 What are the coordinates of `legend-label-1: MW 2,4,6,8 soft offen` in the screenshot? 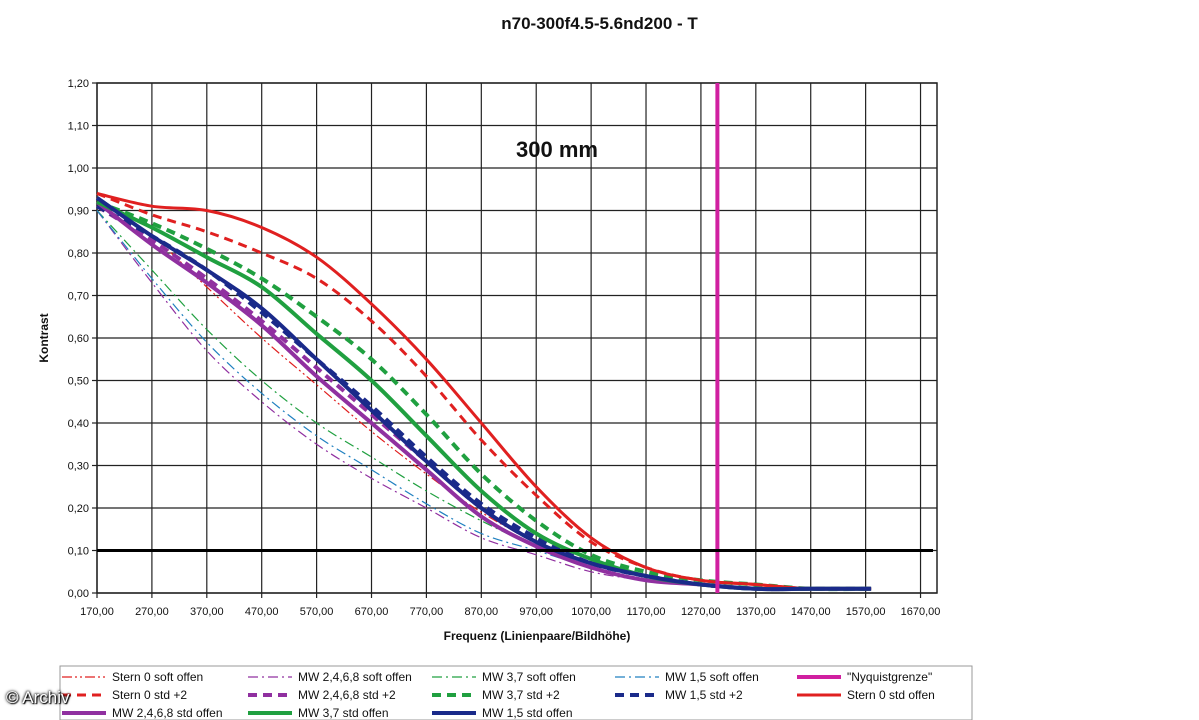 It's located at (355, 677).